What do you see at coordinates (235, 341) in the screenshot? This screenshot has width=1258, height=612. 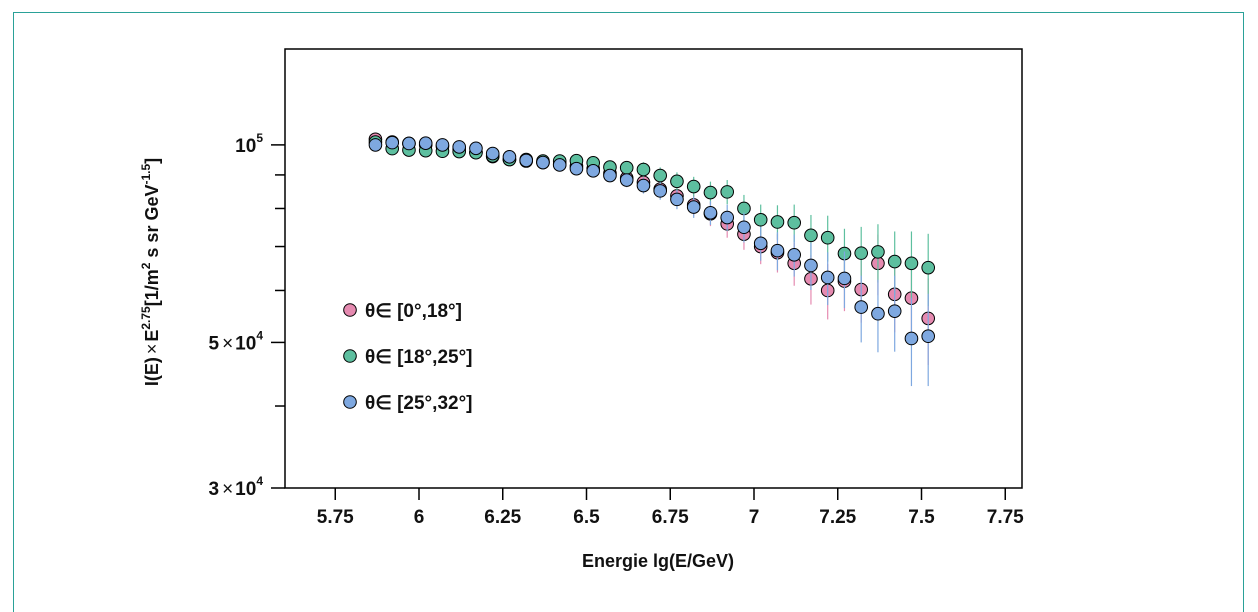 I see `y-tick-label: 5 × 10⁴` at bounding box center [235, 341].